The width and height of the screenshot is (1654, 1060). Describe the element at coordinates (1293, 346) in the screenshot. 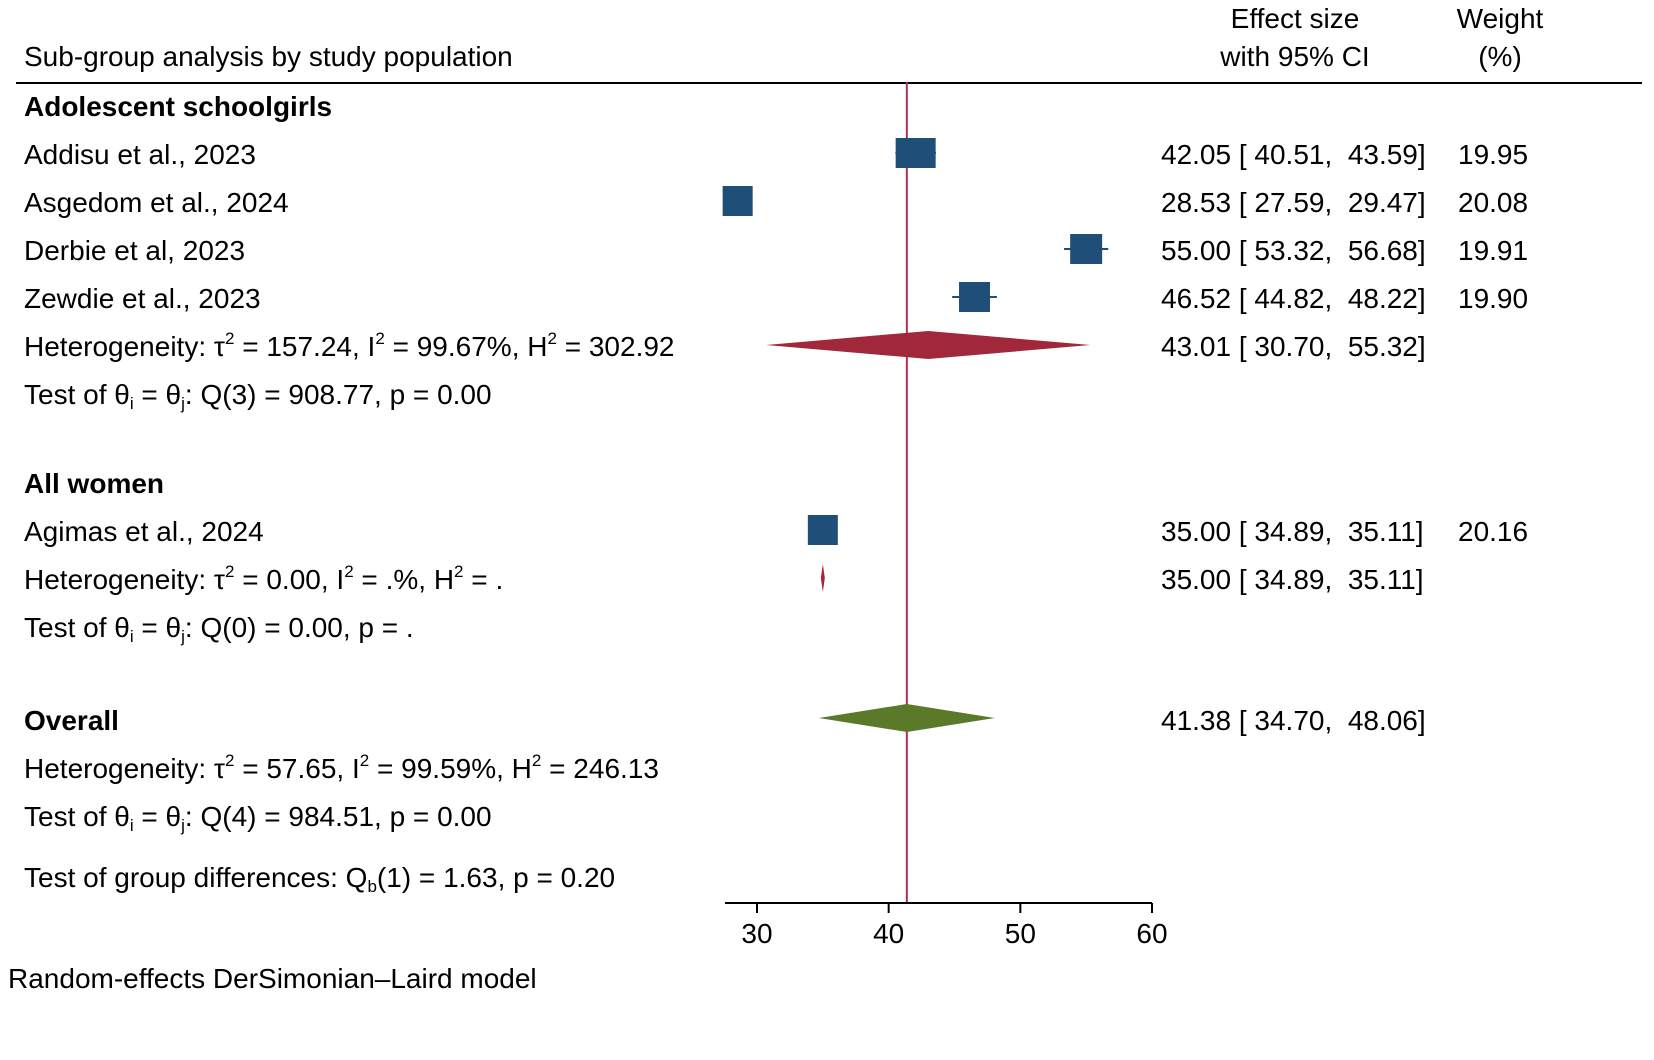

I see `pooled-effect-ci: 43.01 [ 30.70, 55.32]` at that location.